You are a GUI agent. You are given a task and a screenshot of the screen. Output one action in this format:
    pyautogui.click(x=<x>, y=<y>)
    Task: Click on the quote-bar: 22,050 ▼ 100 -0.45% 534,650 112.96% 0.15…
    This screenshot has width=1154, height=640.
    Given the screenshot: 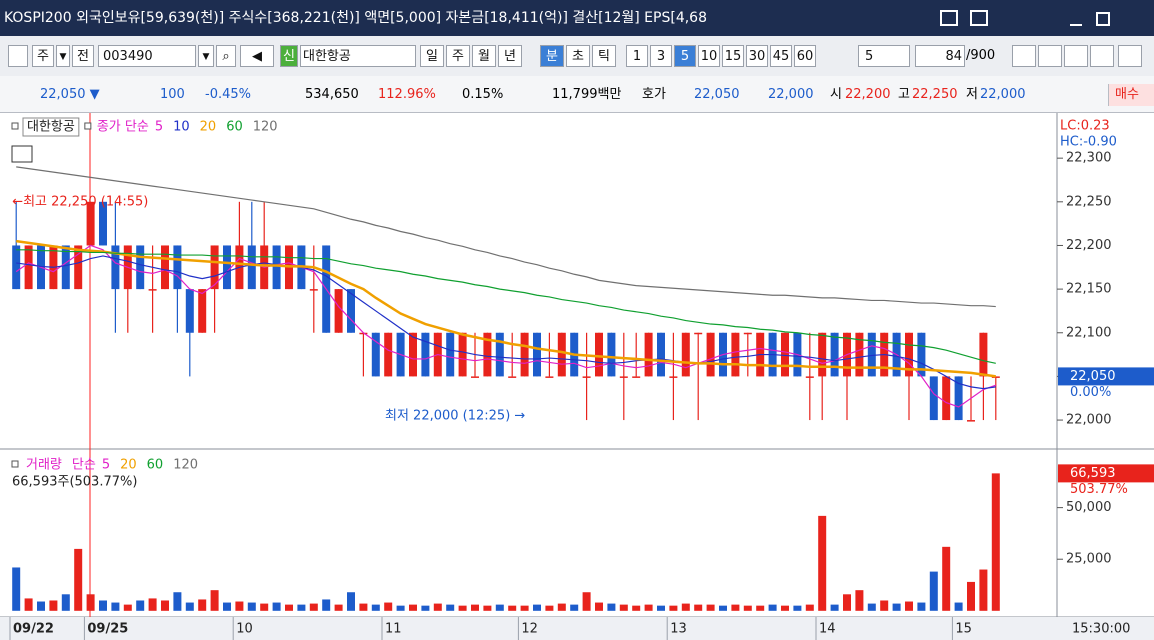 What is the action you would take?
    pyautogui.click(x=577, y=94)
    